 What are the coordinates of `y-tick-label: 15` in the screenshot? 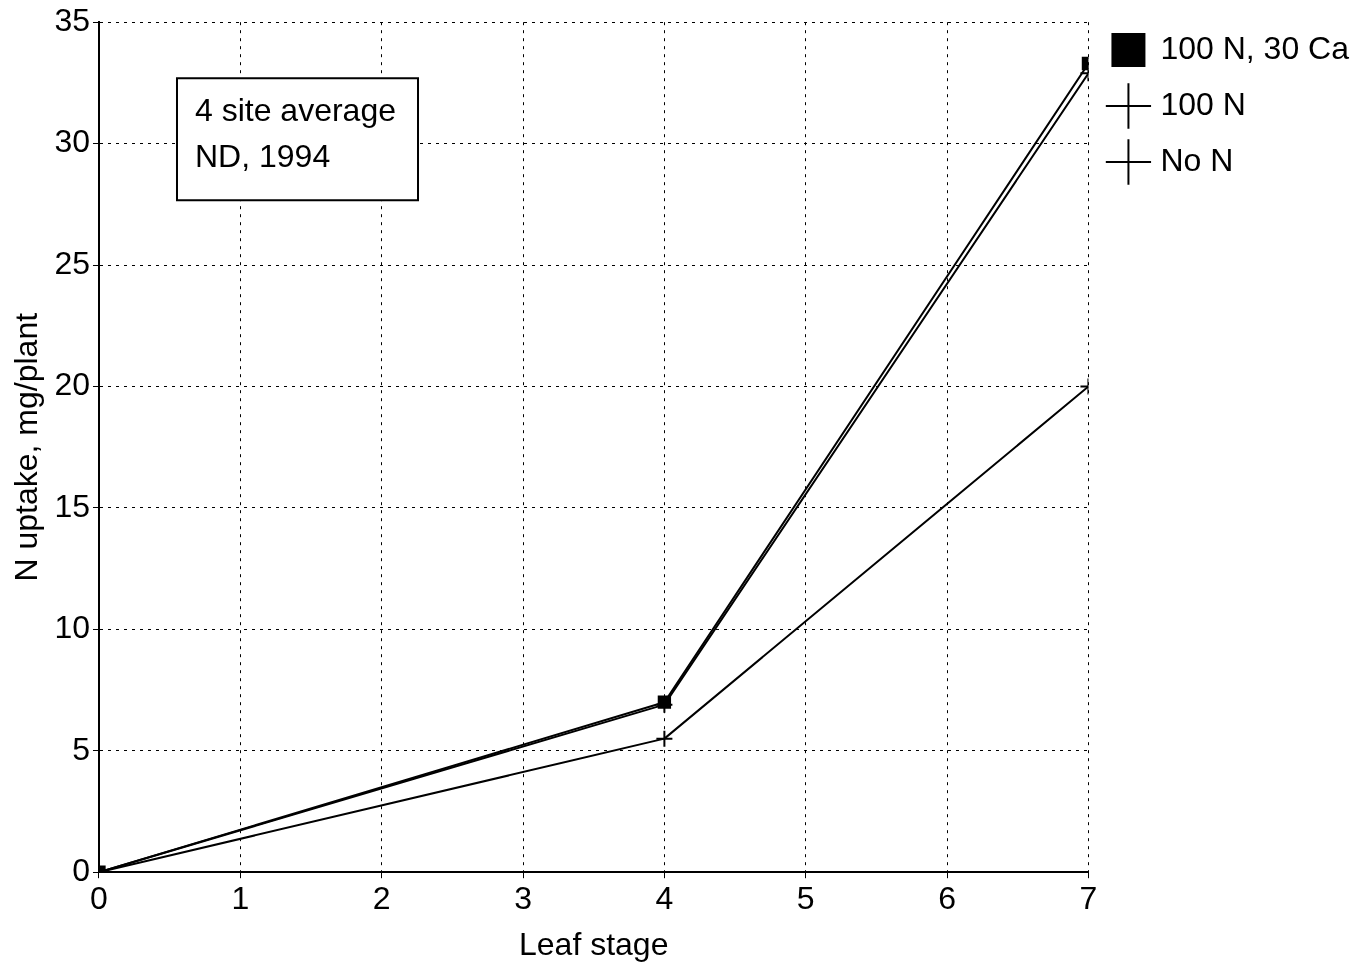 It's located at (72, 505).